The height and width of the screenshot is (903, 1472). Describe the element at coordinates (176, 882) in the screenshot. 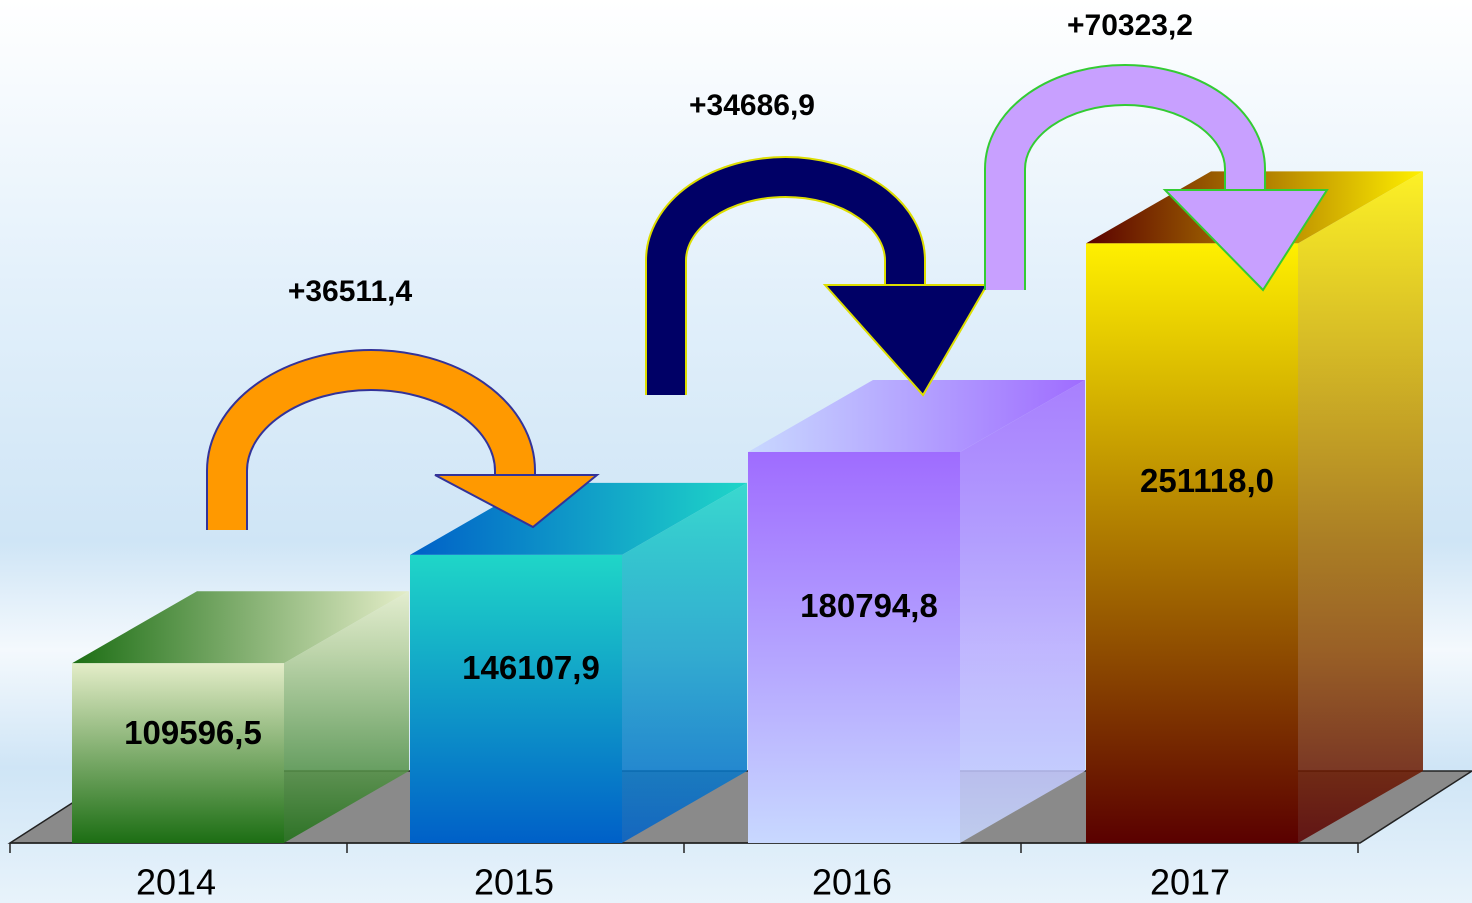

I see `x-tick-label: 2014` at that location.